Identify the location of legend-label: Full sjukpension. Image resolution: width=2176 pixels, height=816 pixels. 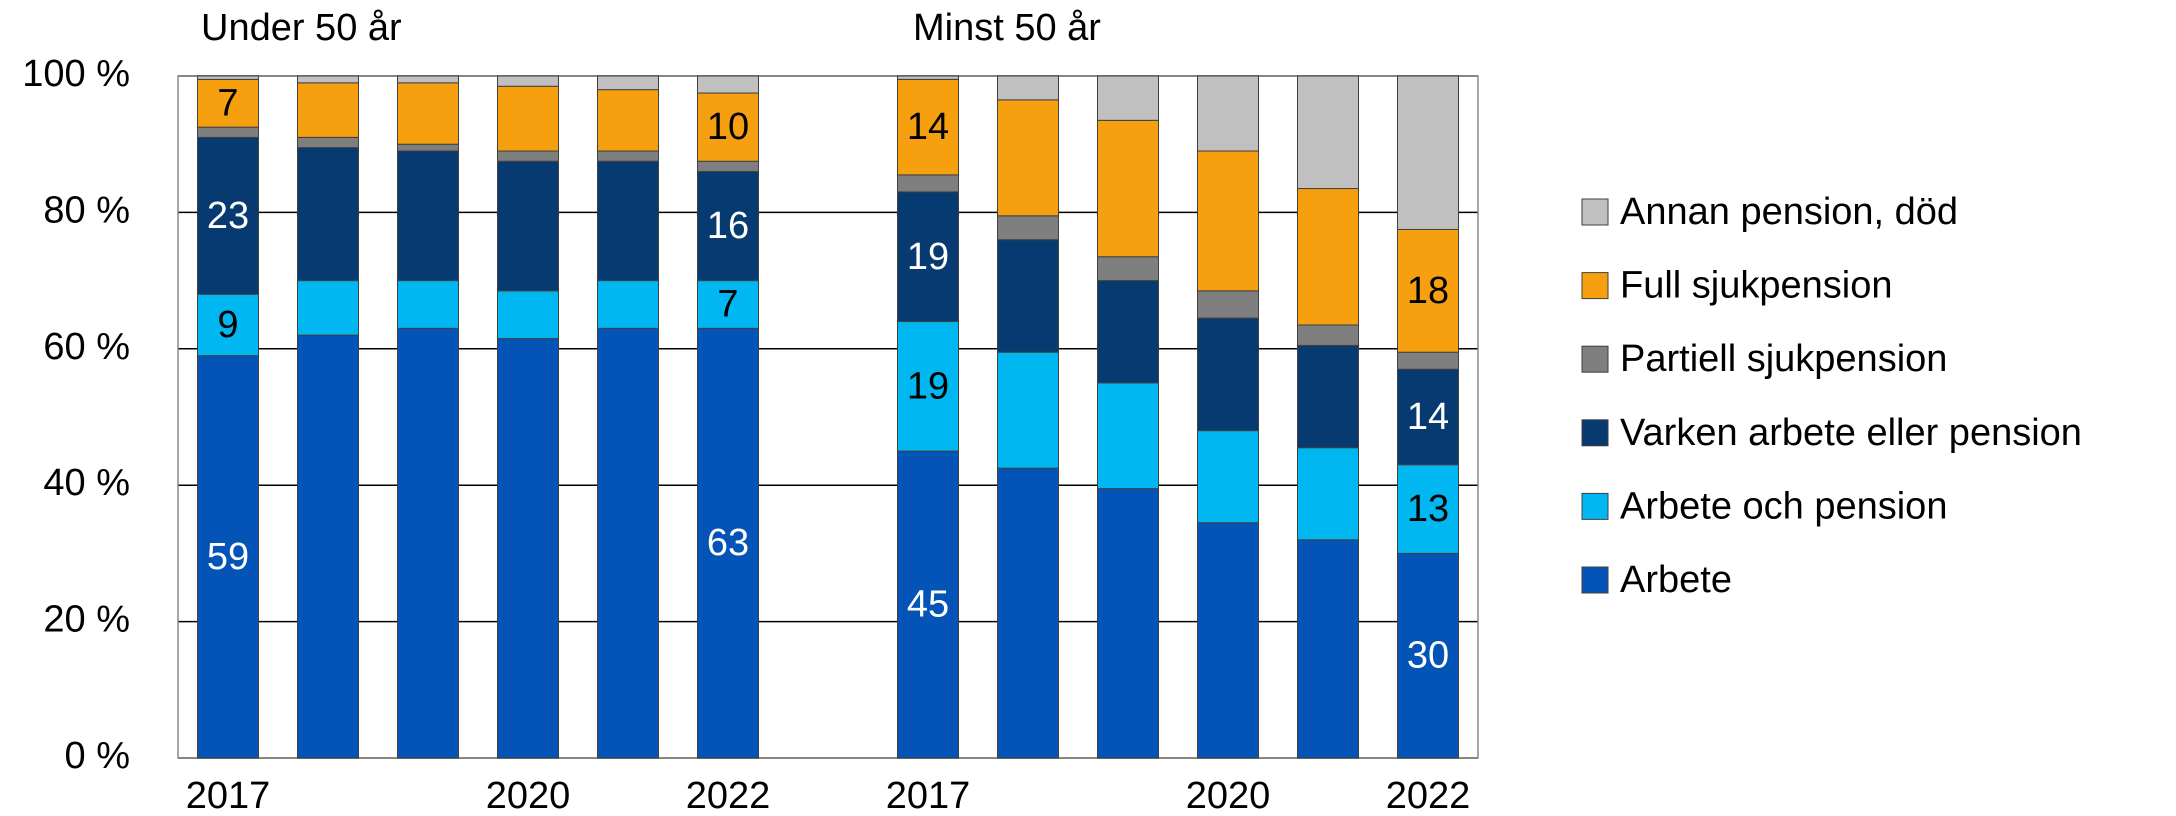
(1756, 286).